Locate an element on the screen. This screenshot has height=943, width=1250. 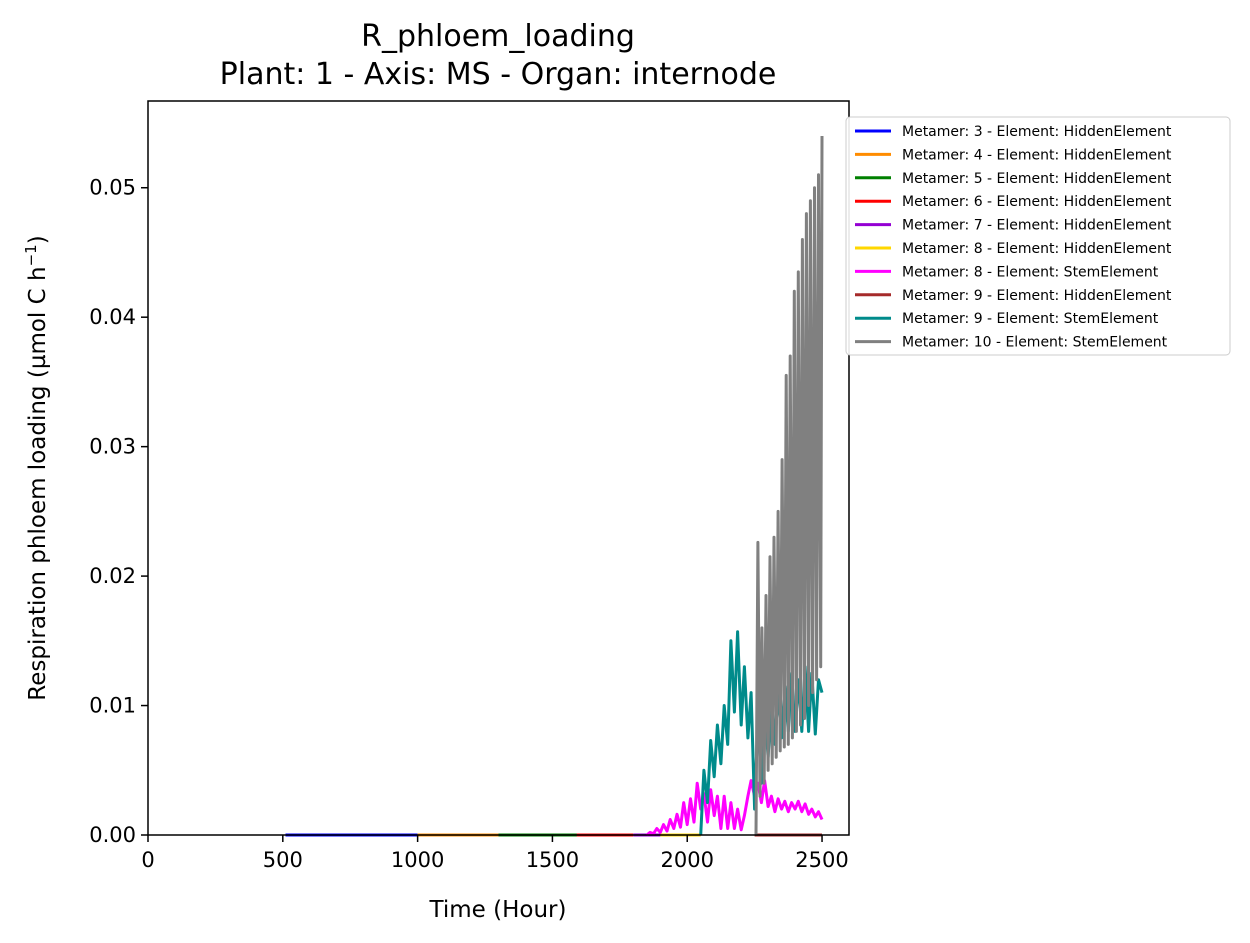
legend-entry-label: Metamer: 3 - Element: HiddenElement is located at coordinates (1037, 132).